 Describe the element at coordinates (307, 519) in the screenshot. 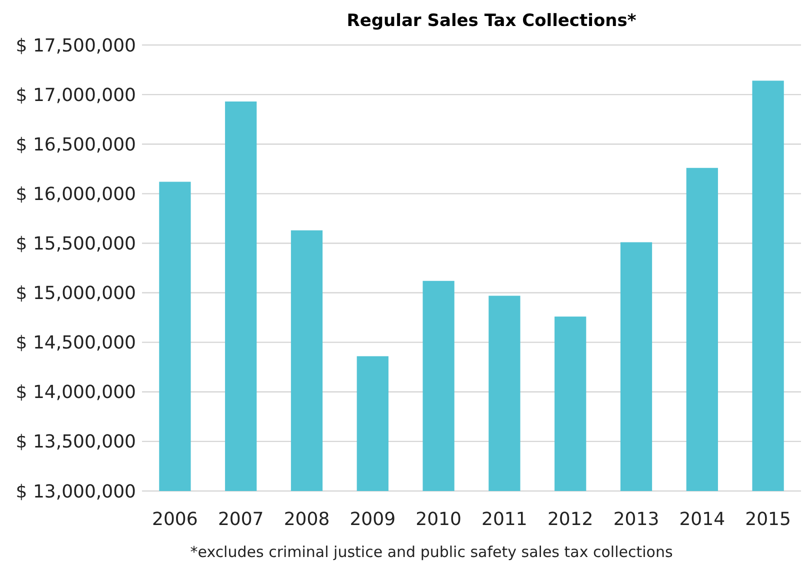

I see `x-tick-label: 2008` at that location.